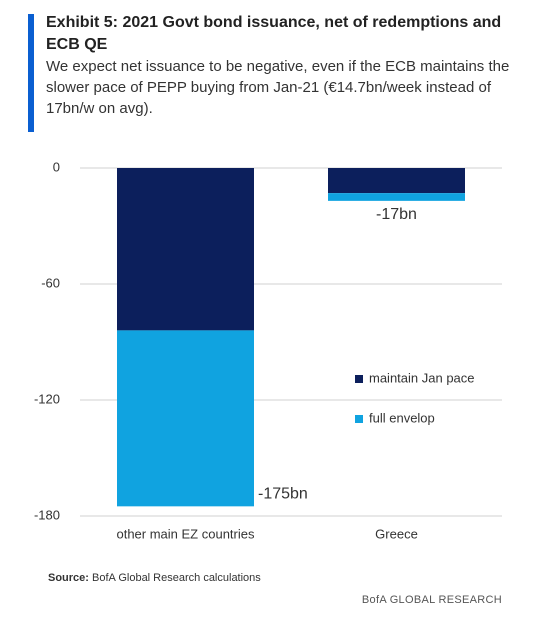  What do you see at coordinates (68, 578) in the screenshot?
I see `source-label: Source:` at bounding box center [68, 578].